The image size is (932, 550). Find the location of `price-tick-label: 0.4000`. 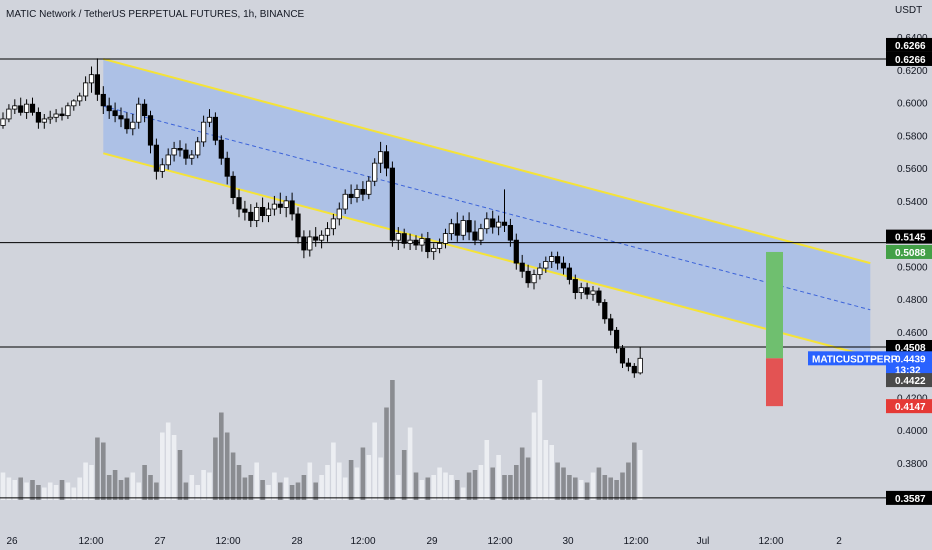

price-tick-label: 0.4000 is located at coordinates (912, 431).